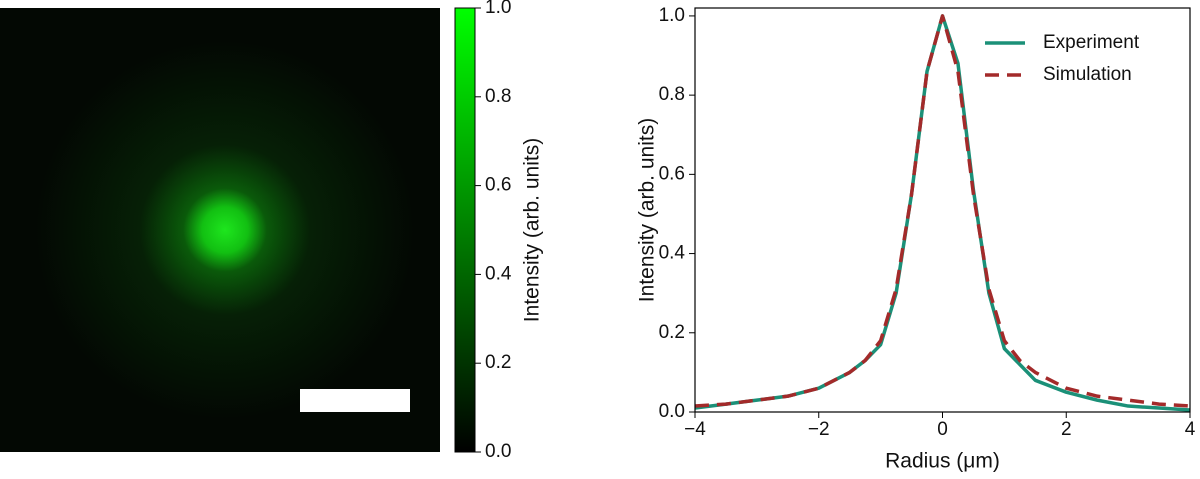  I want to click on y-tick-label: 1.0, so click(672, 15).